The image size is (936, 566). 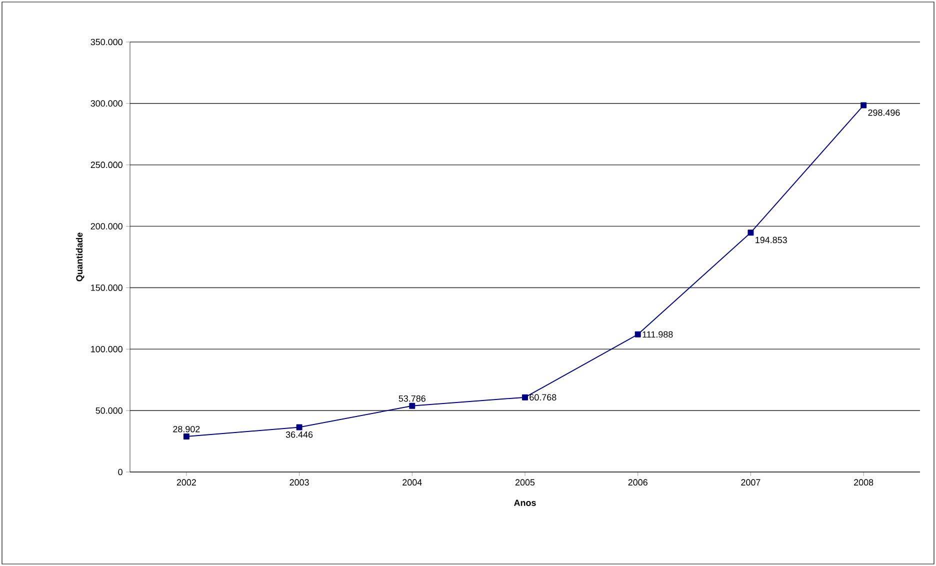 What do you see at coordinates (106, 165) in the screenshot?
I see `y-tick-label: 250.000` at bounding box center [106, 165].